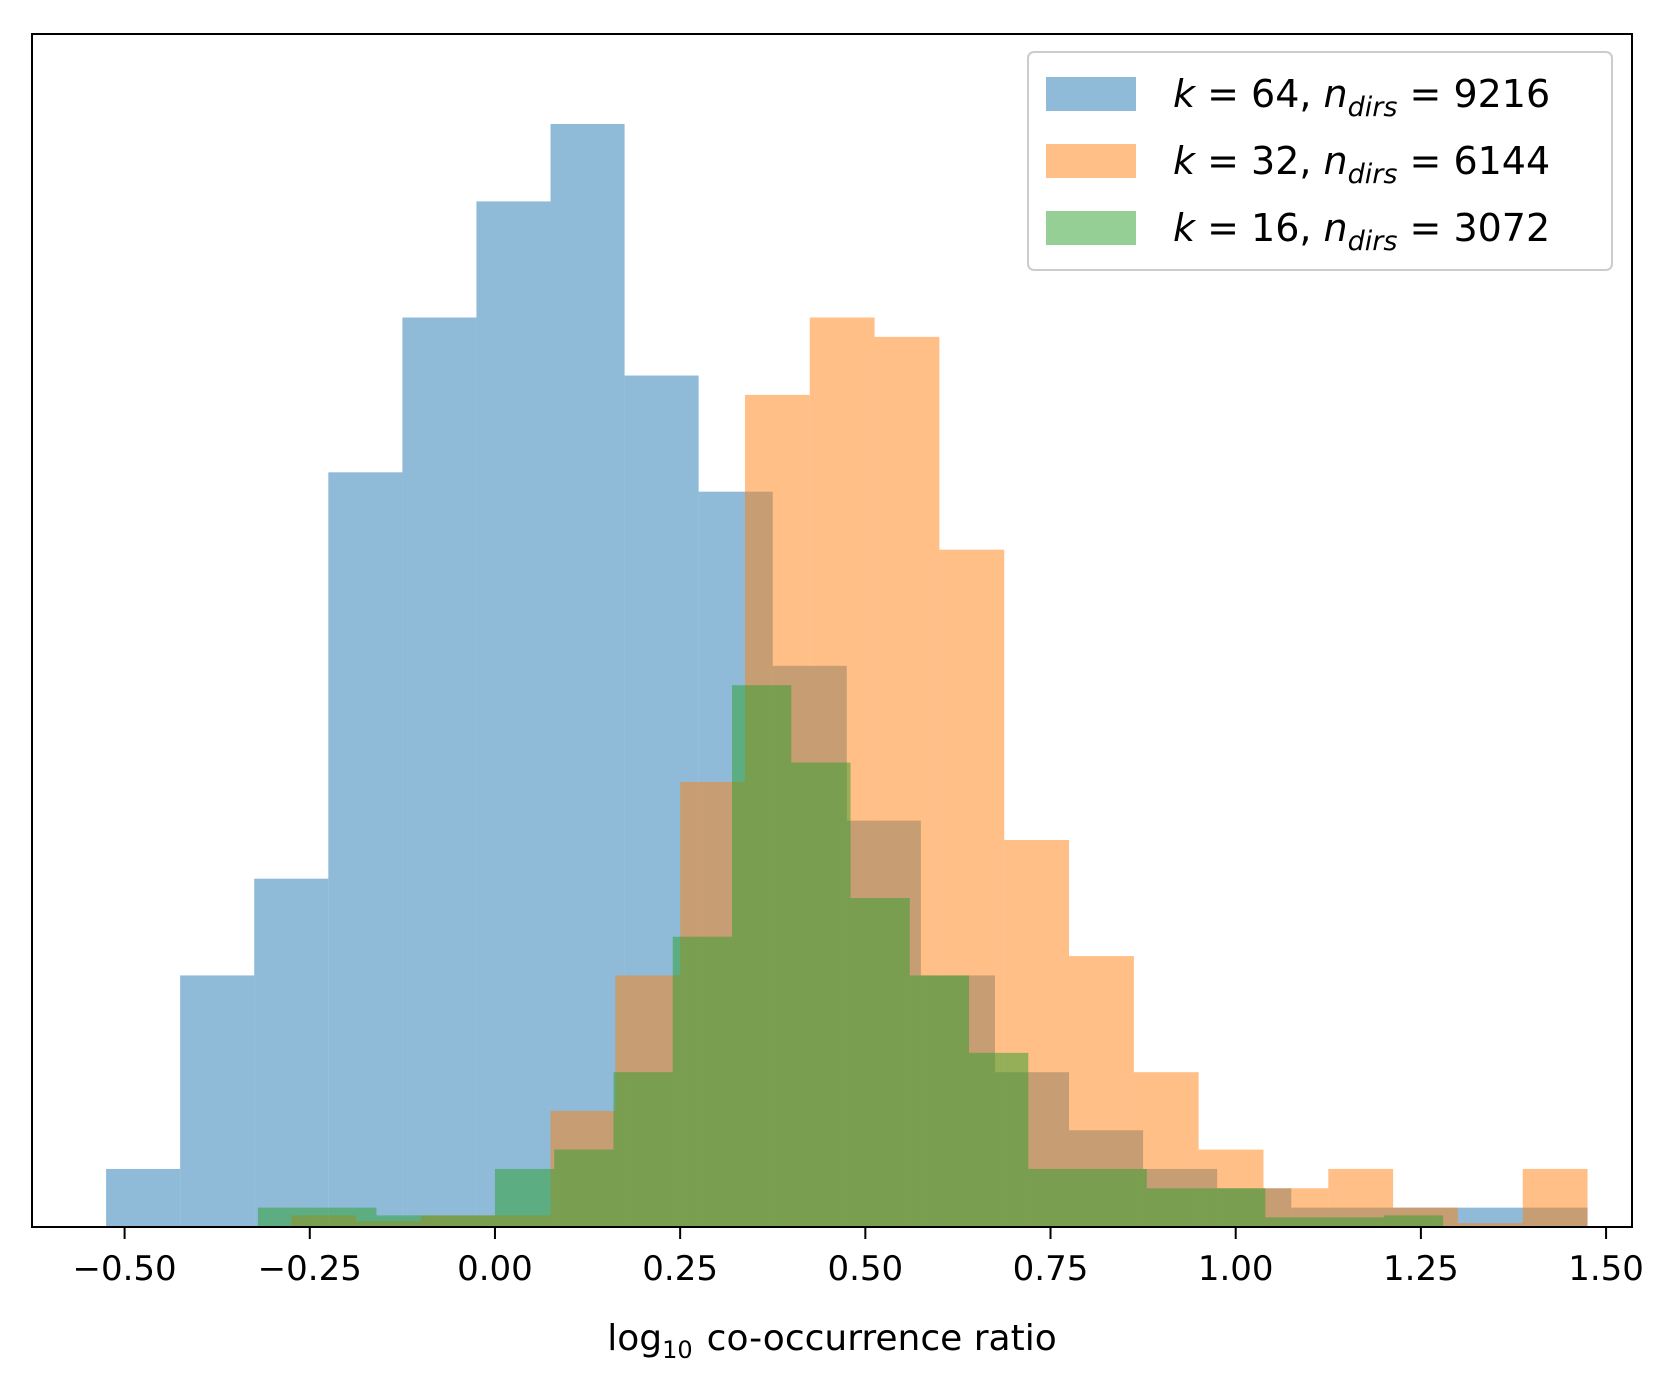 The width and height of the screenshot is (1659, 1394). Describe the element at coordinates (1185, 228) in the screenshot. I see `legend-entry-2-part-0: k` at that location.